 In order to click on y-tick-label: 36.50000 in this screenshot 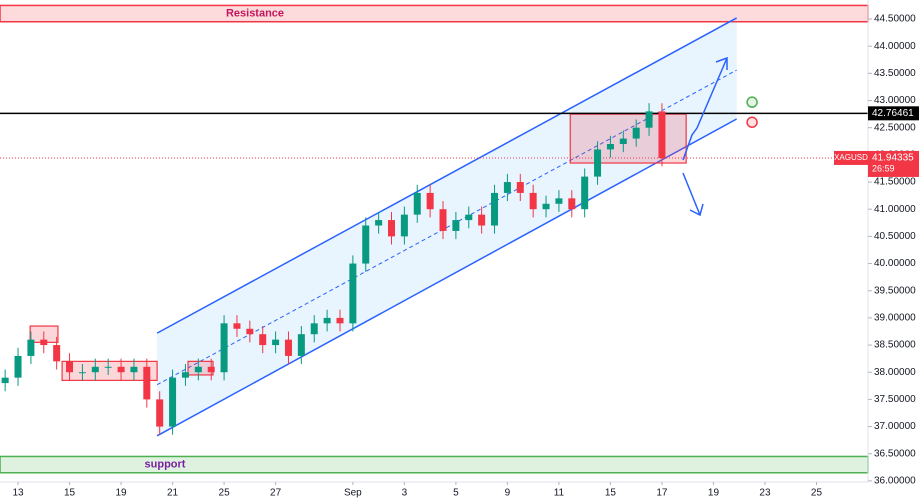, I will do `click(895, 453)`.